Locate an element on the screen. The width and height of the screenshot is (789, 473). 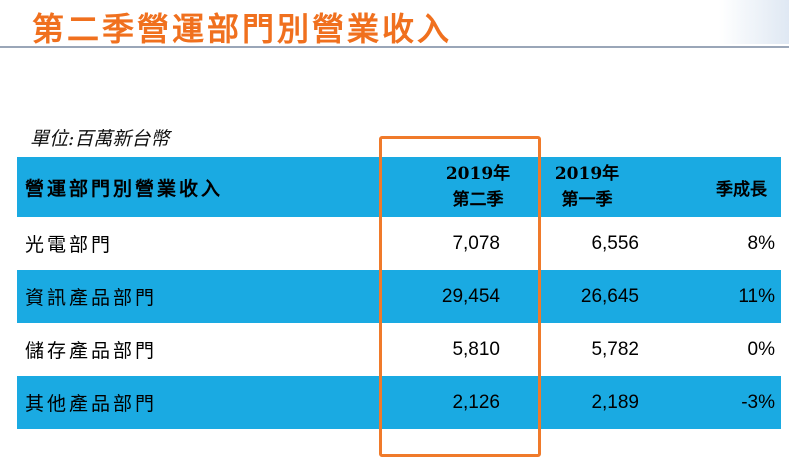
growth-value: 0% is located at coordinates (761, 349).